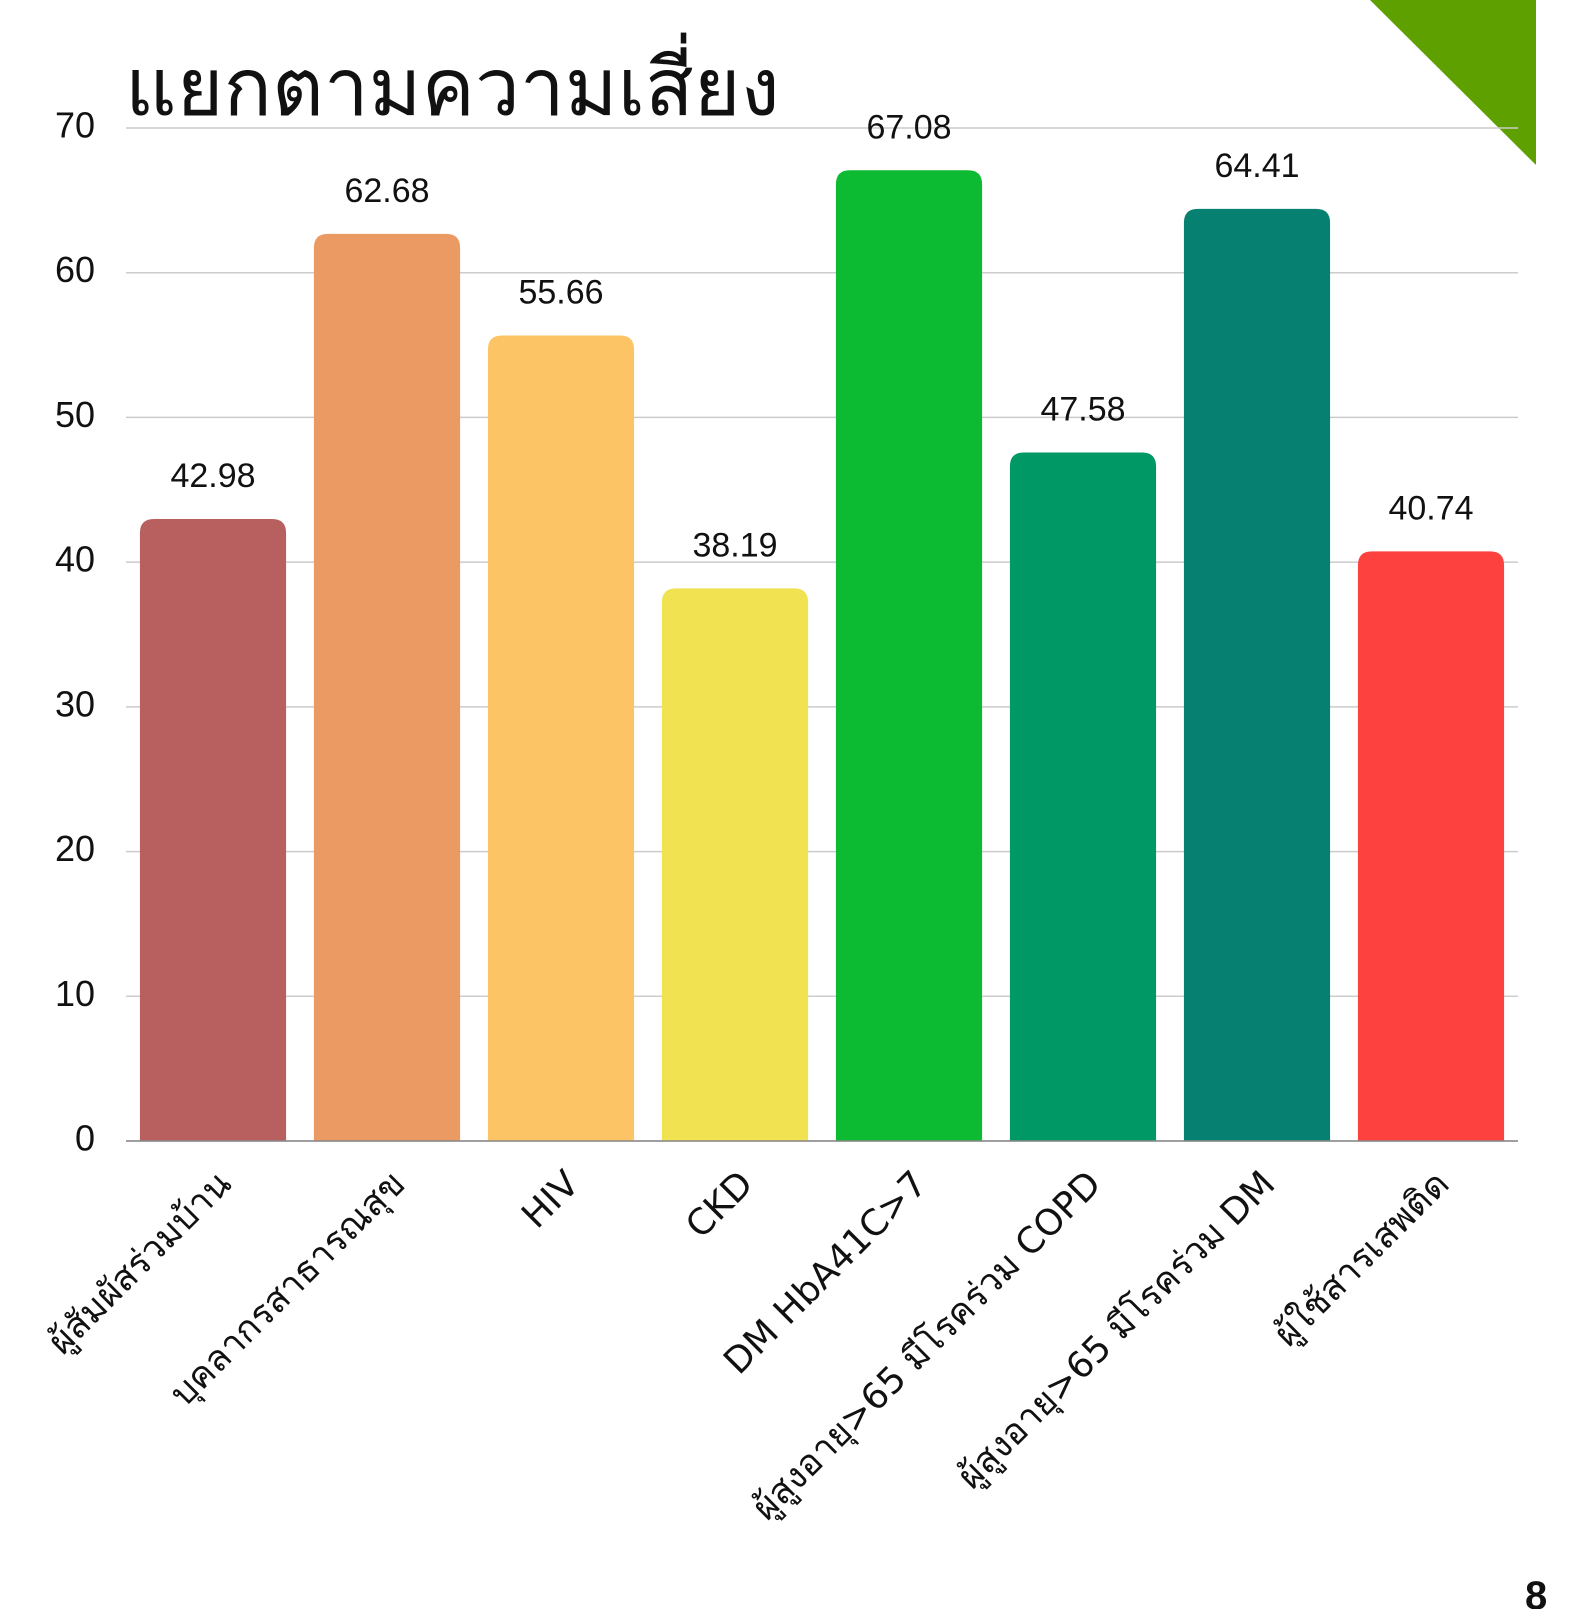 This screenshot has width=1576, height=1609. I want to click on y-tick-label: 0, so click(85, 1138).